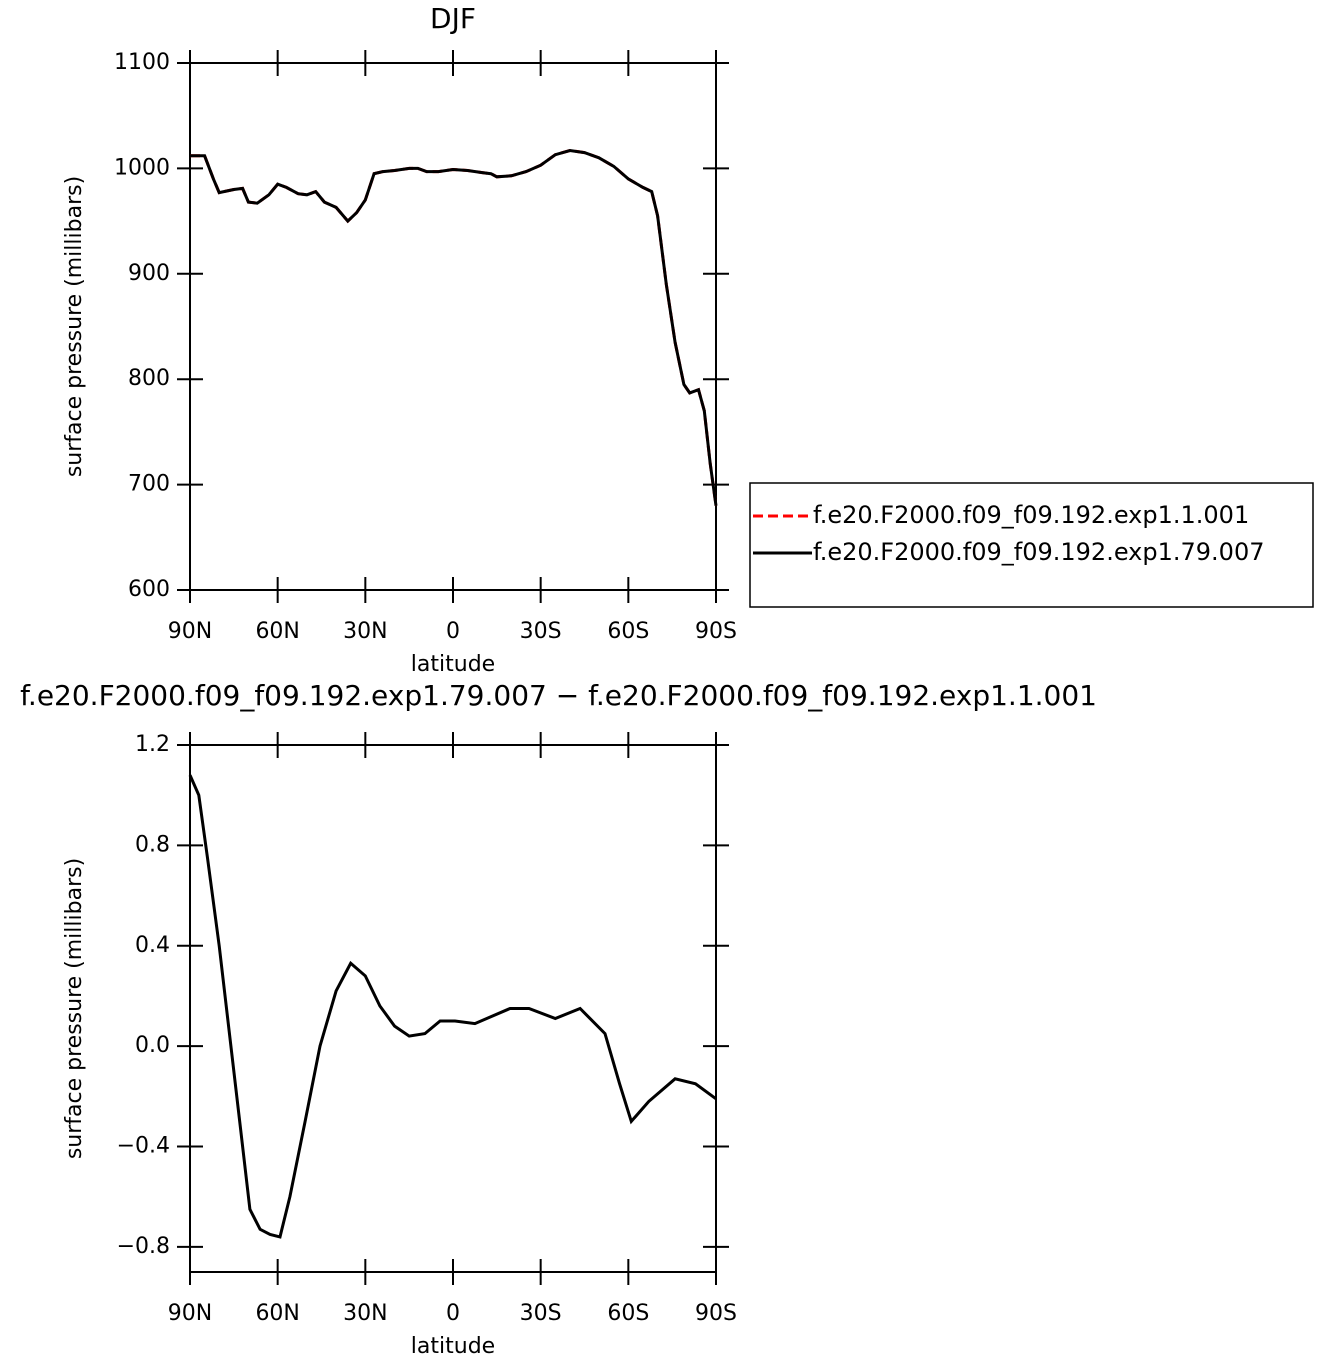  What do you see at coordinates (152, 945) in the screenshot?
I see `y-tick-label: 0.4` at bounding box center [152, 945].